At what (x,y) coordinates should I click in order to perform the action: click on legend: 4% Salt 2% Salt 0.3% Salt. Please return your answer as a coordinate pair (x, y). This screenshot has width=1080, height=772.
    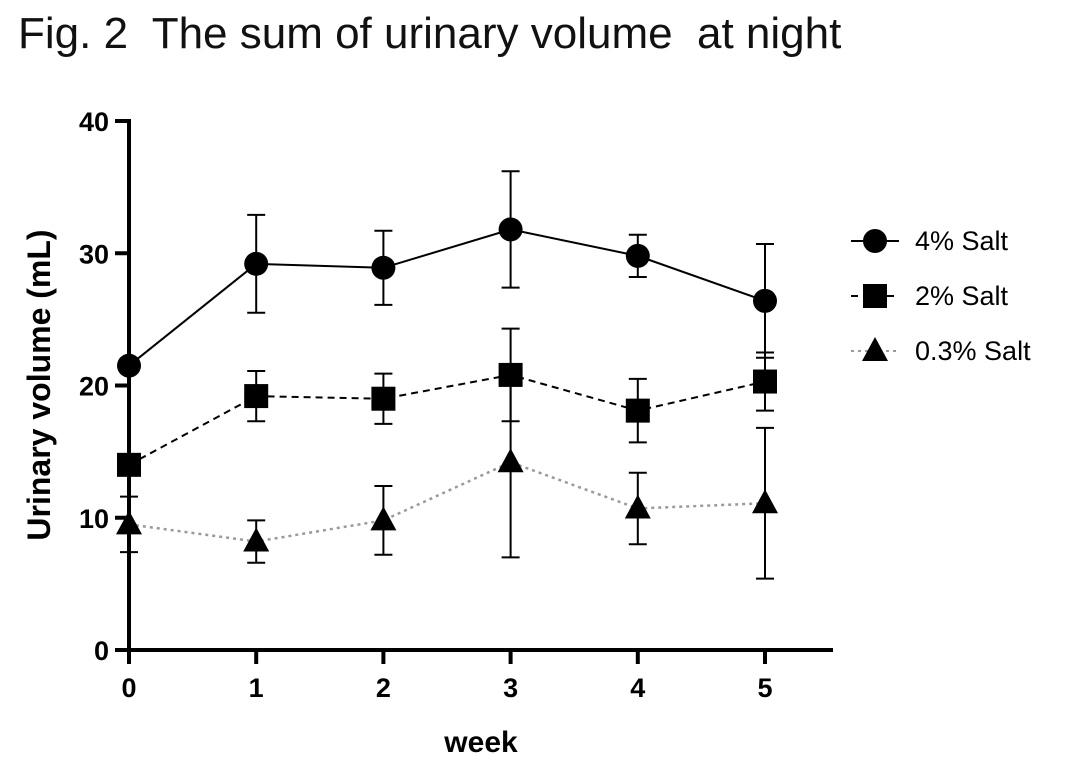
    Looking at the image, I should click on (941, 296).